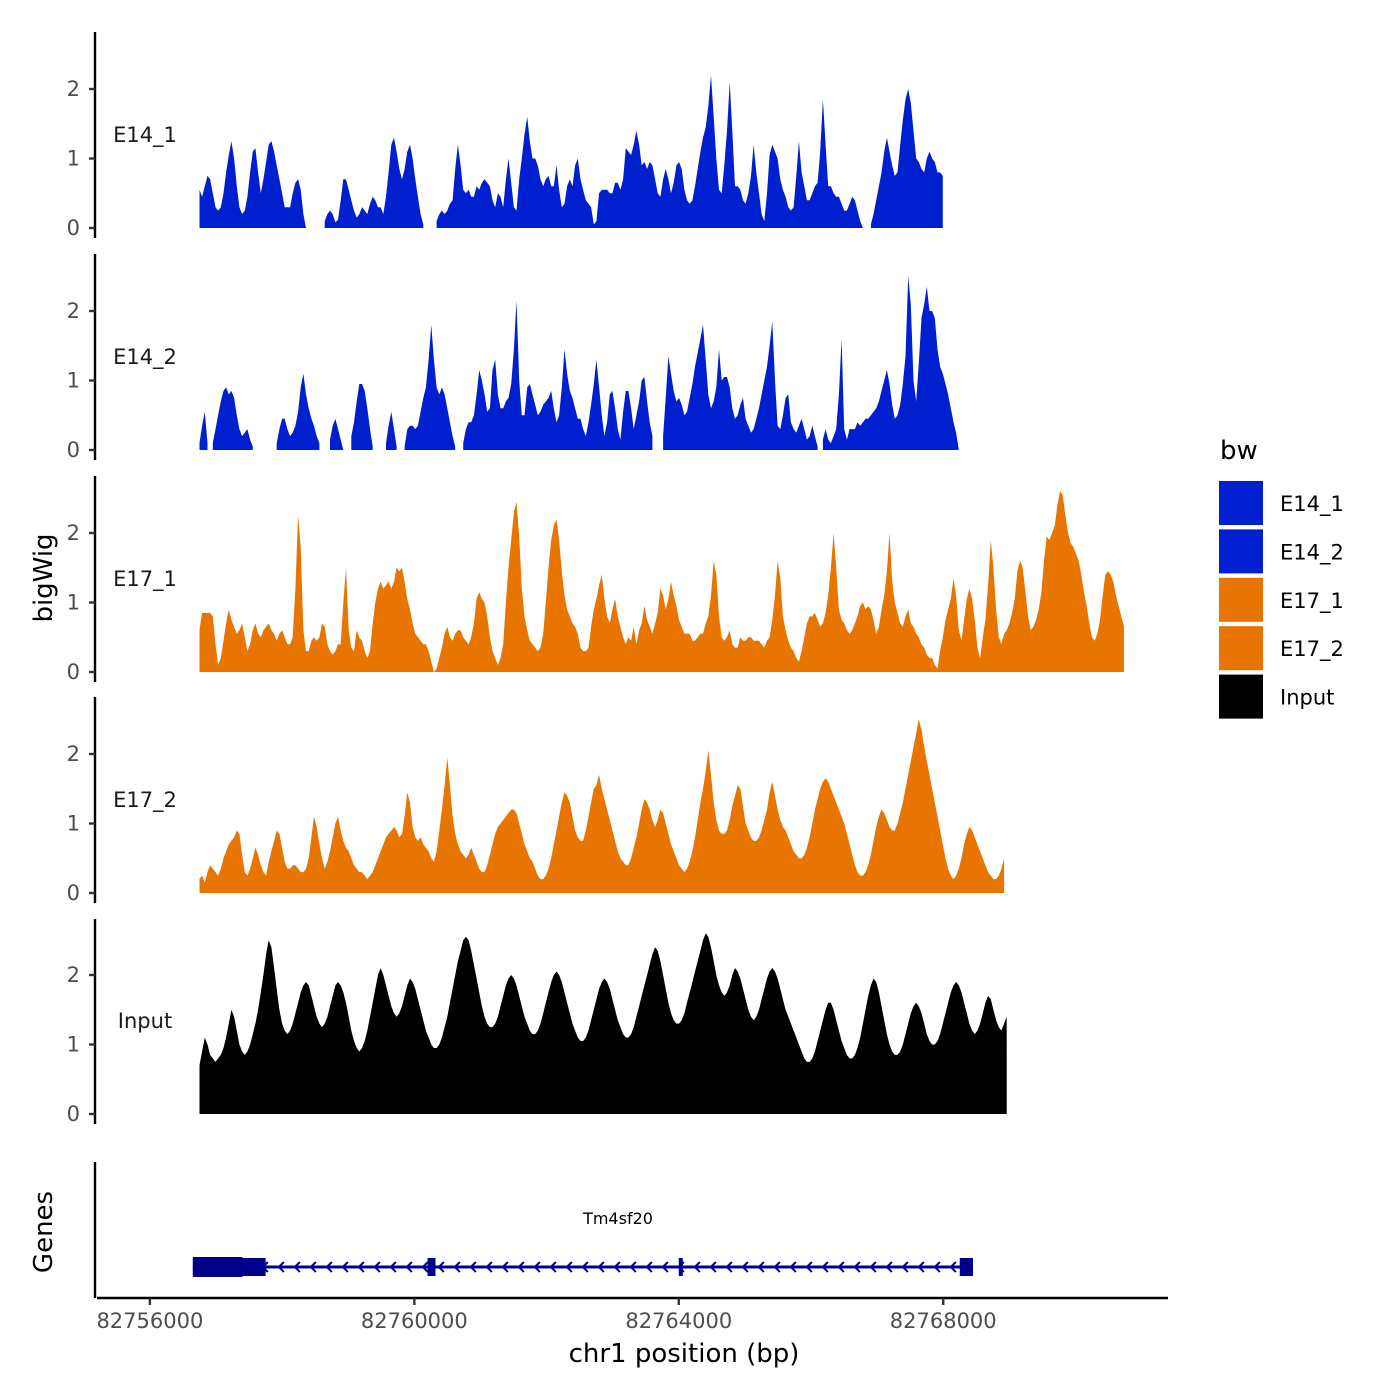 This screenshot has width=1400, height=1400. What do you see at coordinates (1307, 698) in the screenshot?
I see `legend-label: Input` at bounding box center [1307, 698].